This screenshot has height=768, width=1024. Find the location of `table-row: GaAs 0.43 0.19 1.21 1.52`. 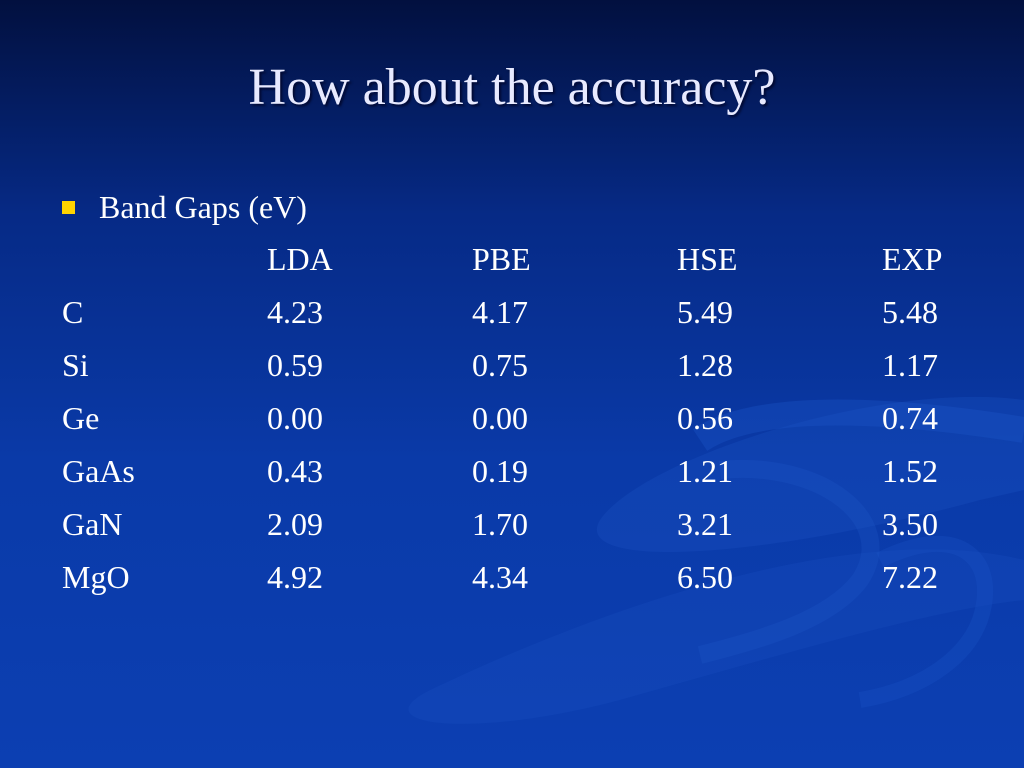

table-row: GaAs 0.43 0.19 1.21 1.52 is located at coordinates (512, 475).